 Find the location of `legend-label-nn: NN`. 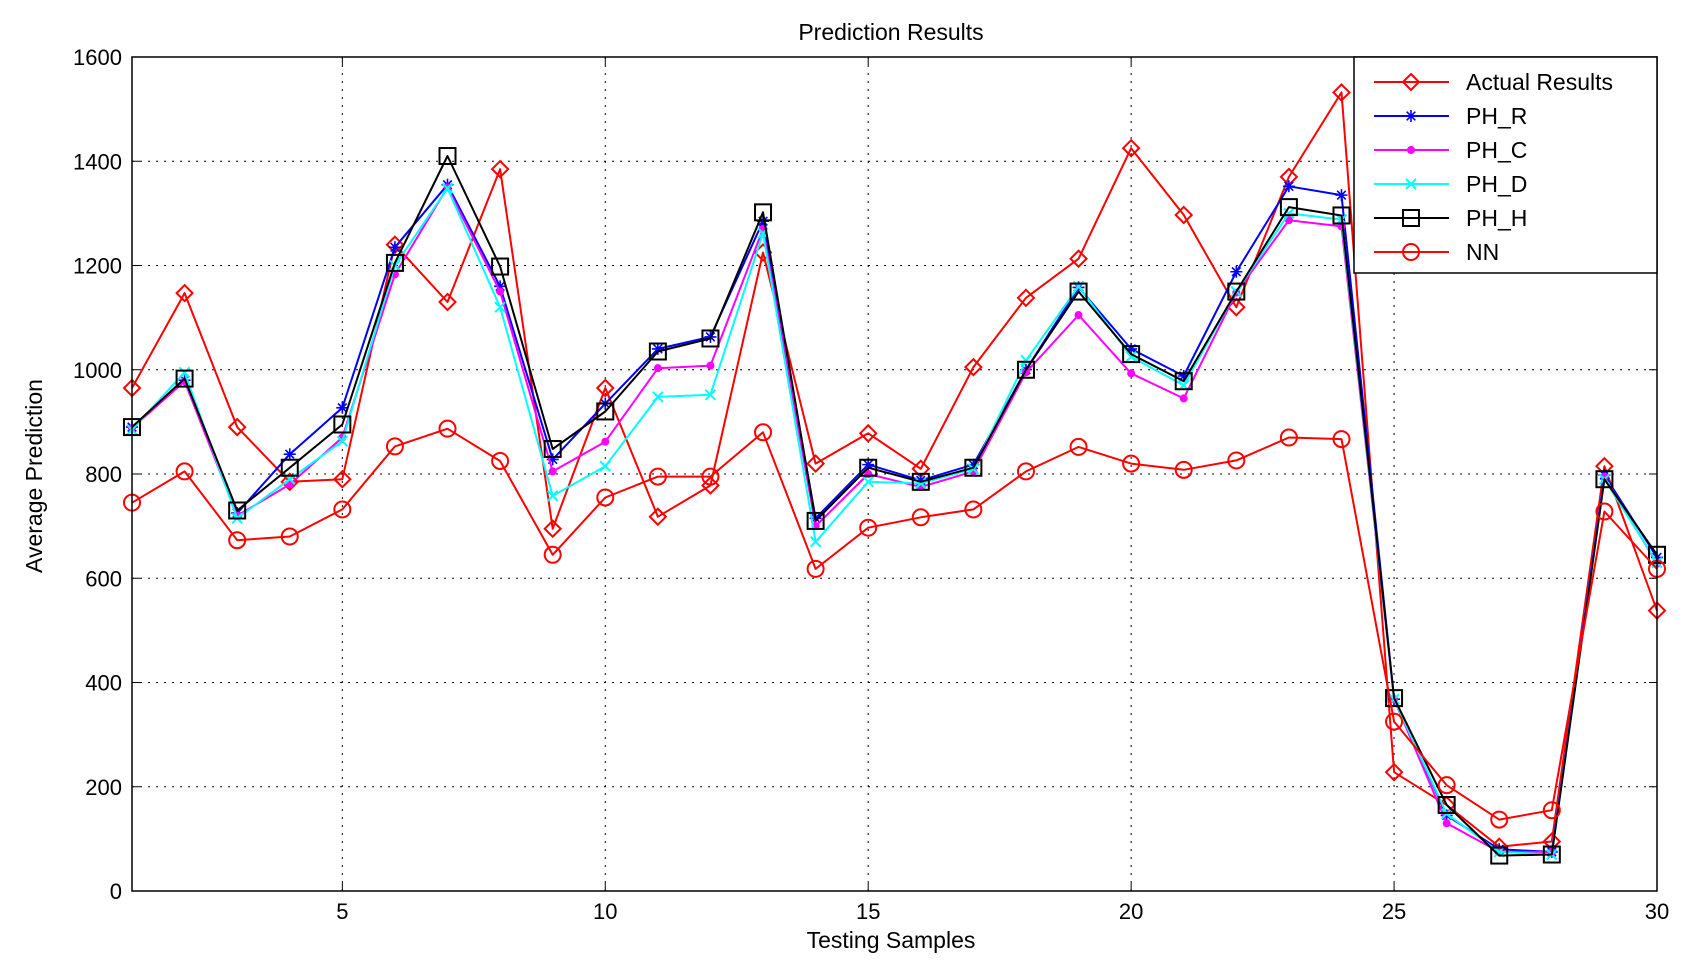

legend-label-nn: NN is located at coordinates (1482, 252).